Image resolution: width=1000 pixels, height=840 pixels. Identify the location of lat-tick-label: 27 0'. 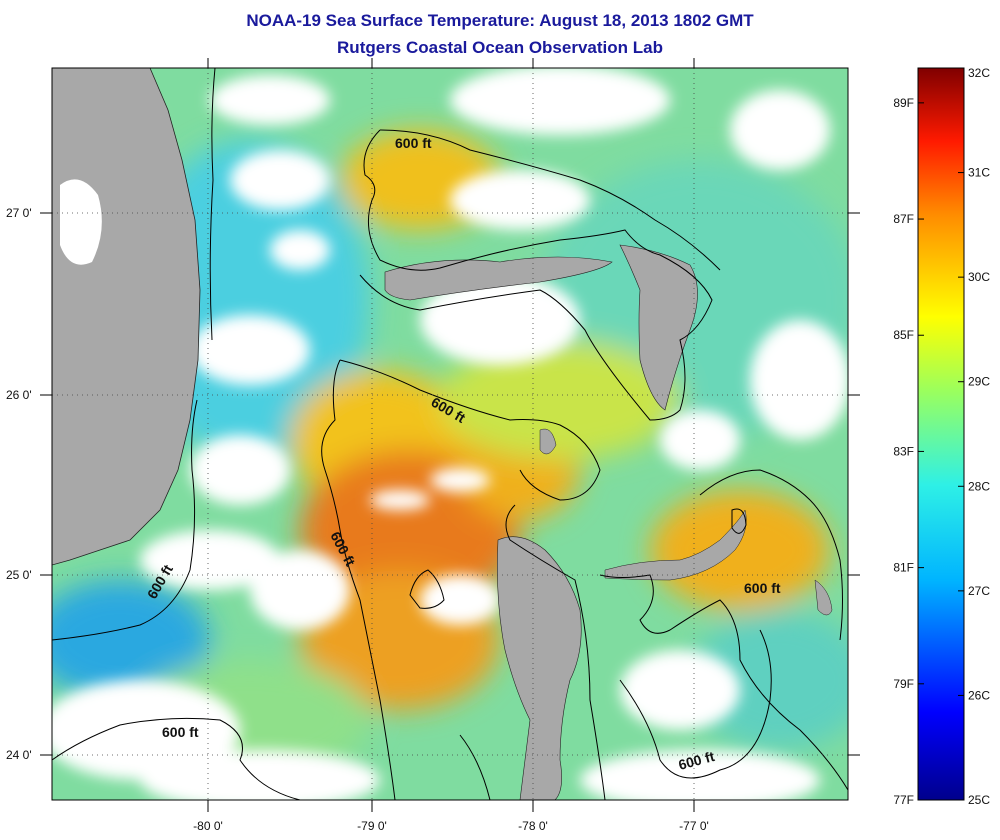
(19, 213).